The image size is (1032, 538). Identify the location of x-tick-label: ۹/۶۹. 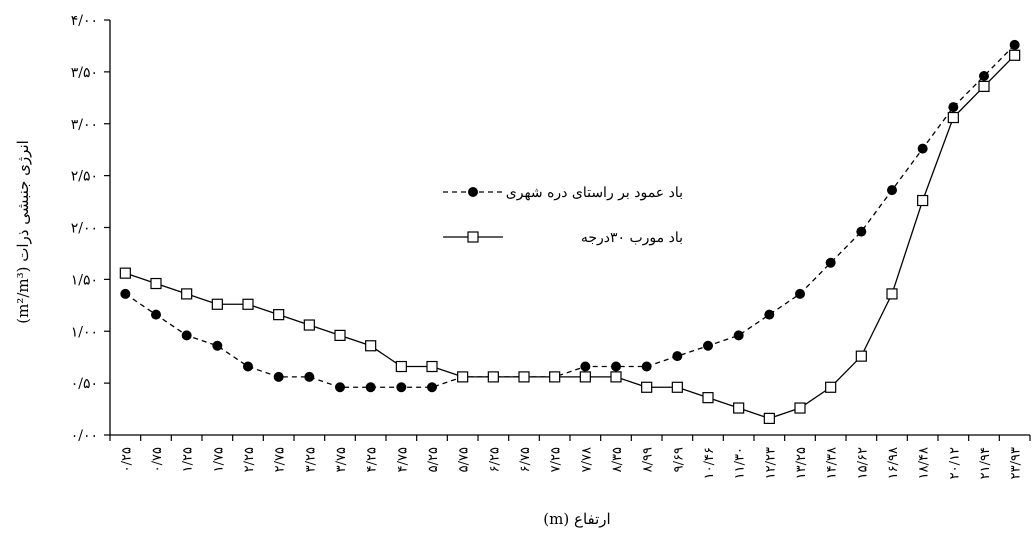
(678, 459).